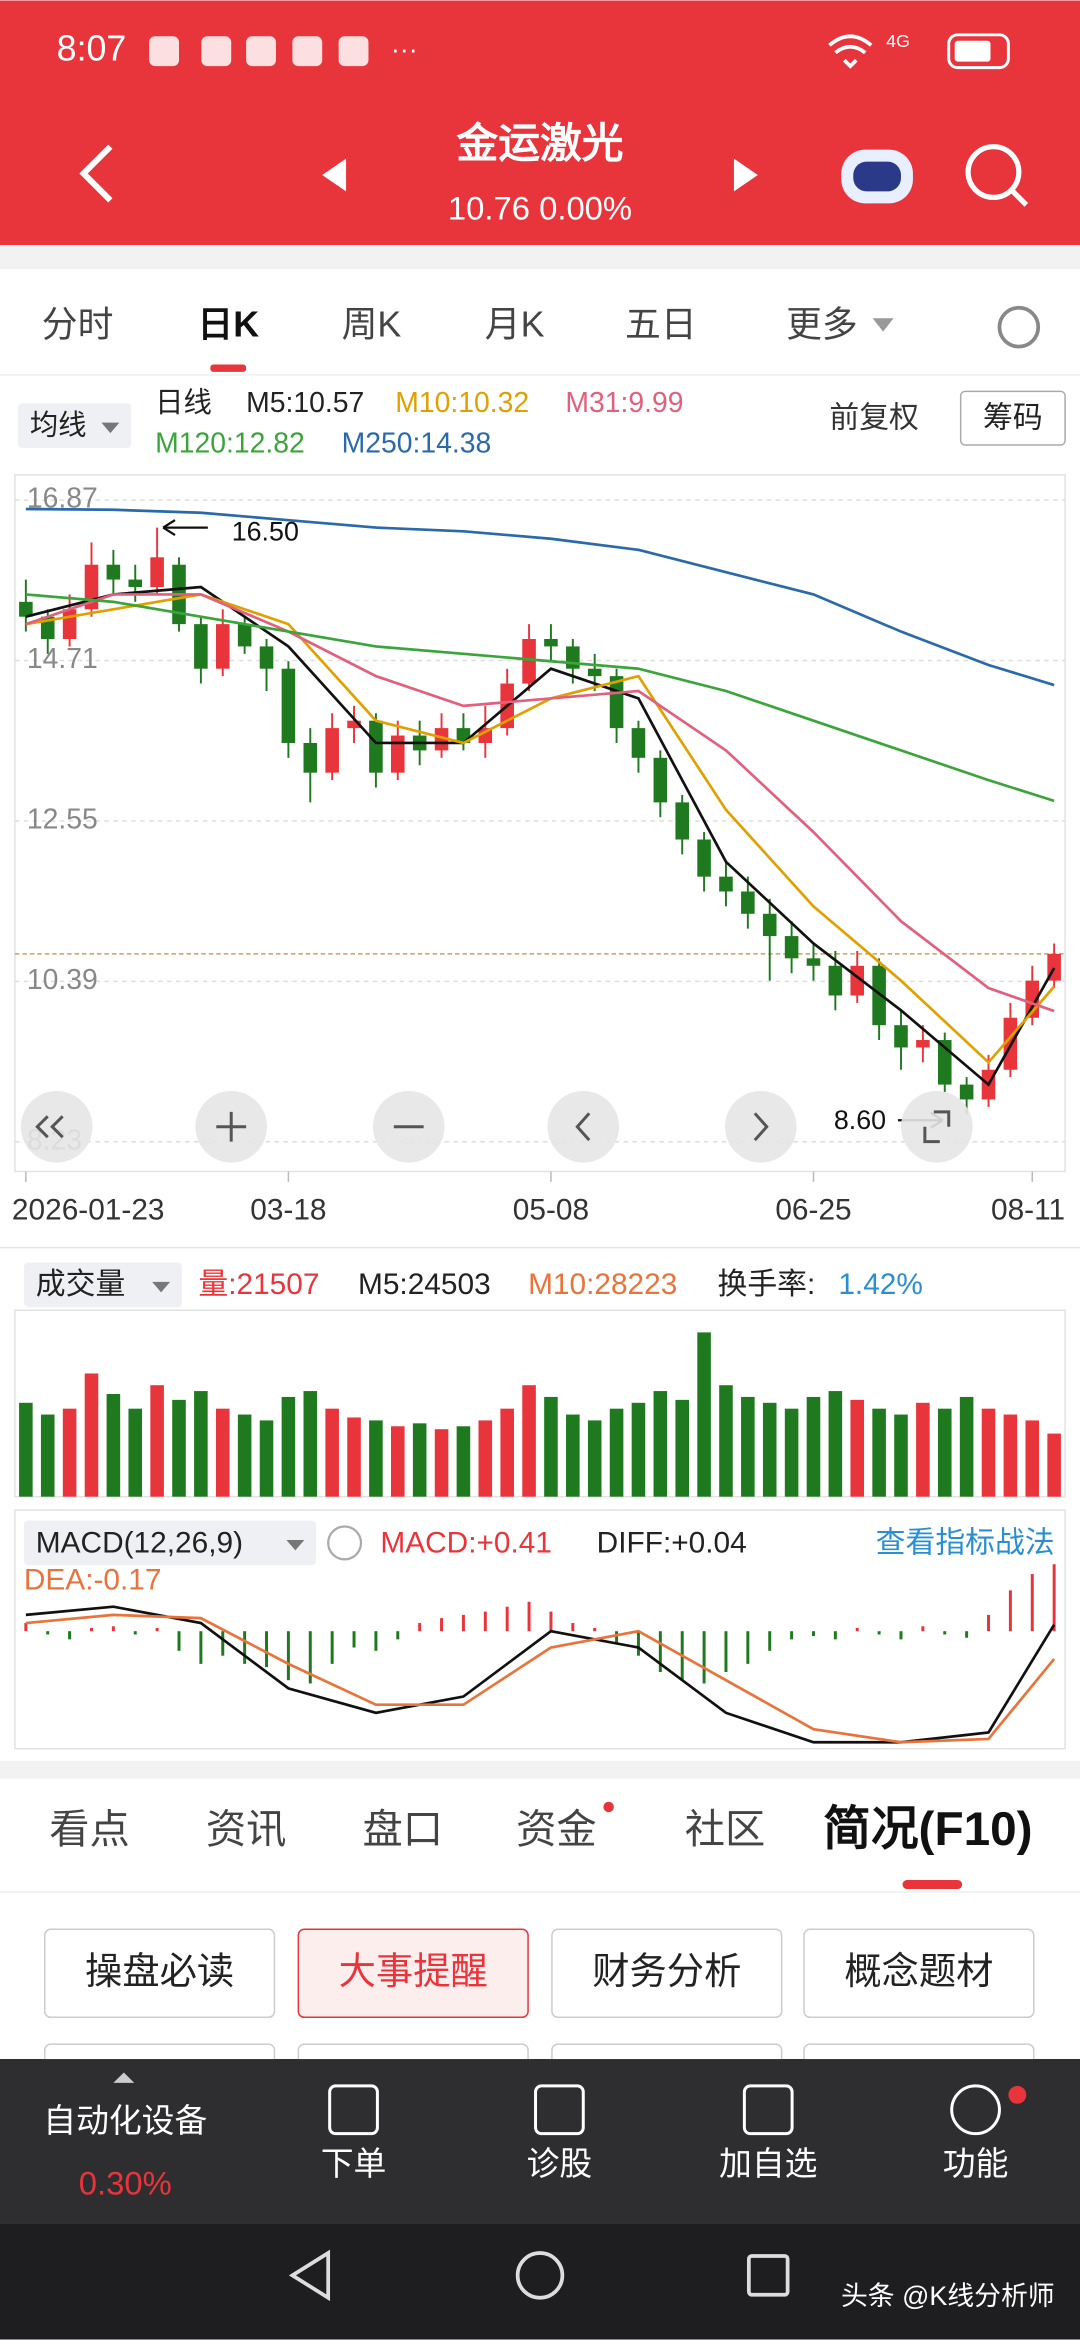 This screenshot has width=1080, height=2340. I want to click on settings, so click(1019, 327).